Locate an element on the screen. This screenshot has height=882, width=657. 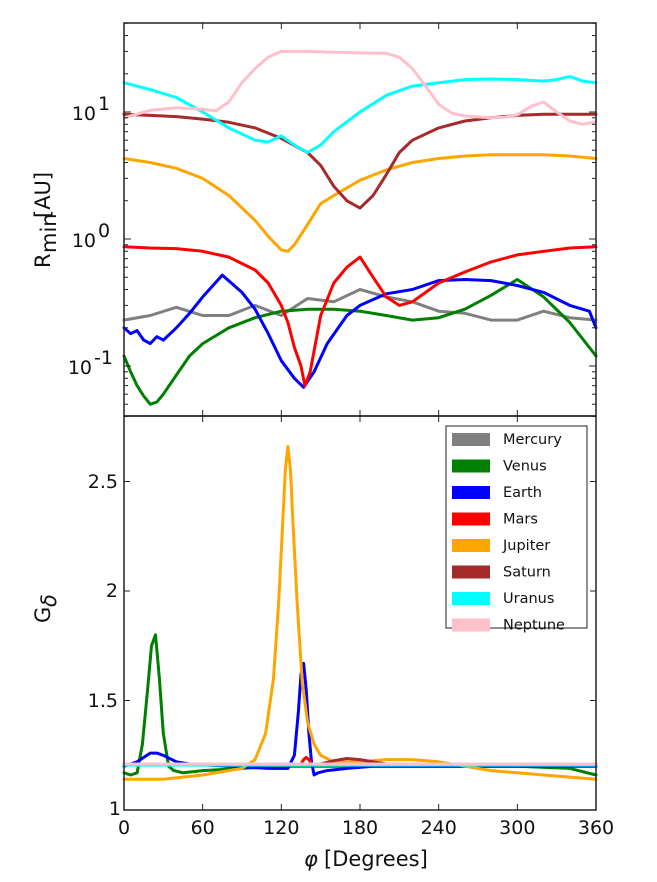
legend-label-mars: Mars is located at coordinates (520, 520).